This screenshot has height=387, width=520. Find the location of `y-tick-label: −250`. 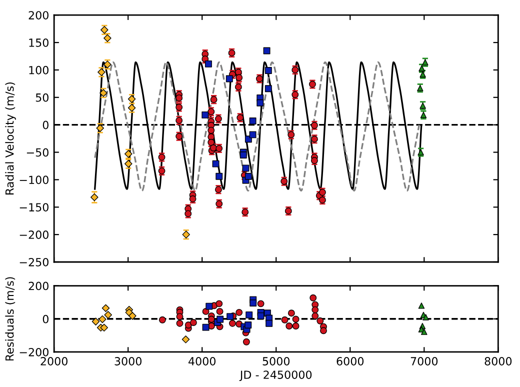

y-tick-label: −250 is located at coordinates (34, 262).